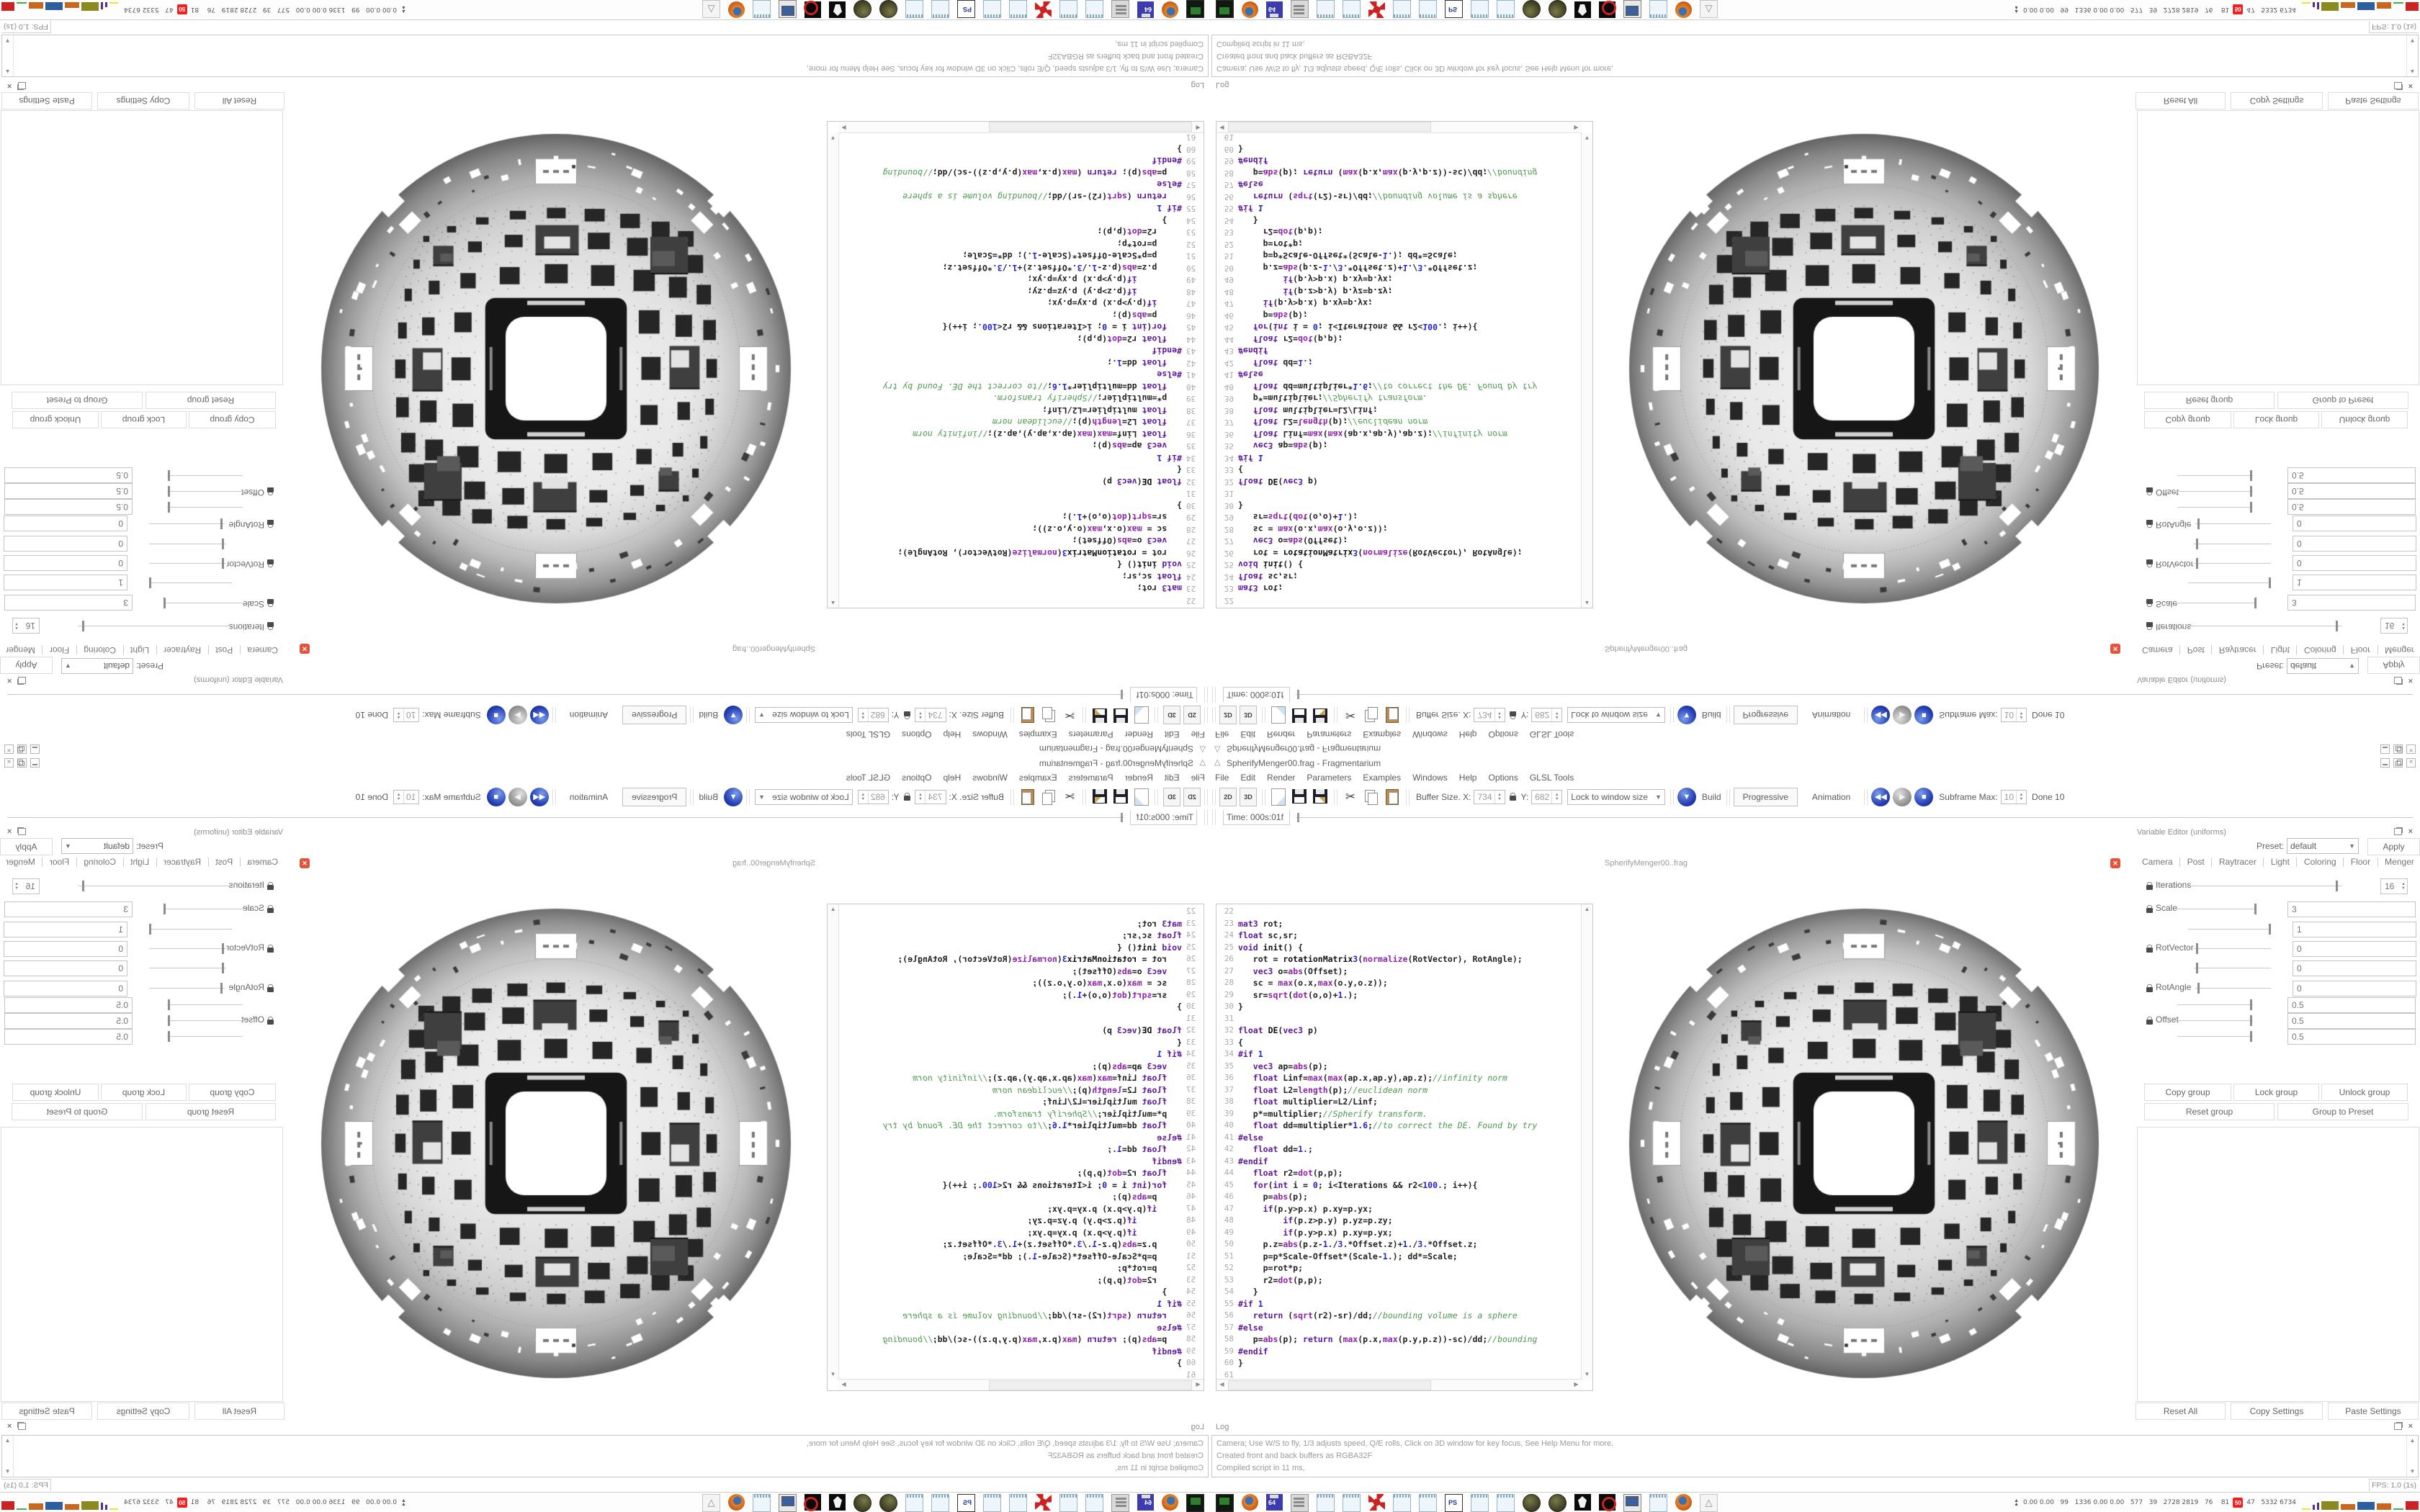 This screenshot has height=1512, width=2420. Describe the element at coordinates (990, 734) in the screenshot. I see `menu-item-windows: Windows` at that location.